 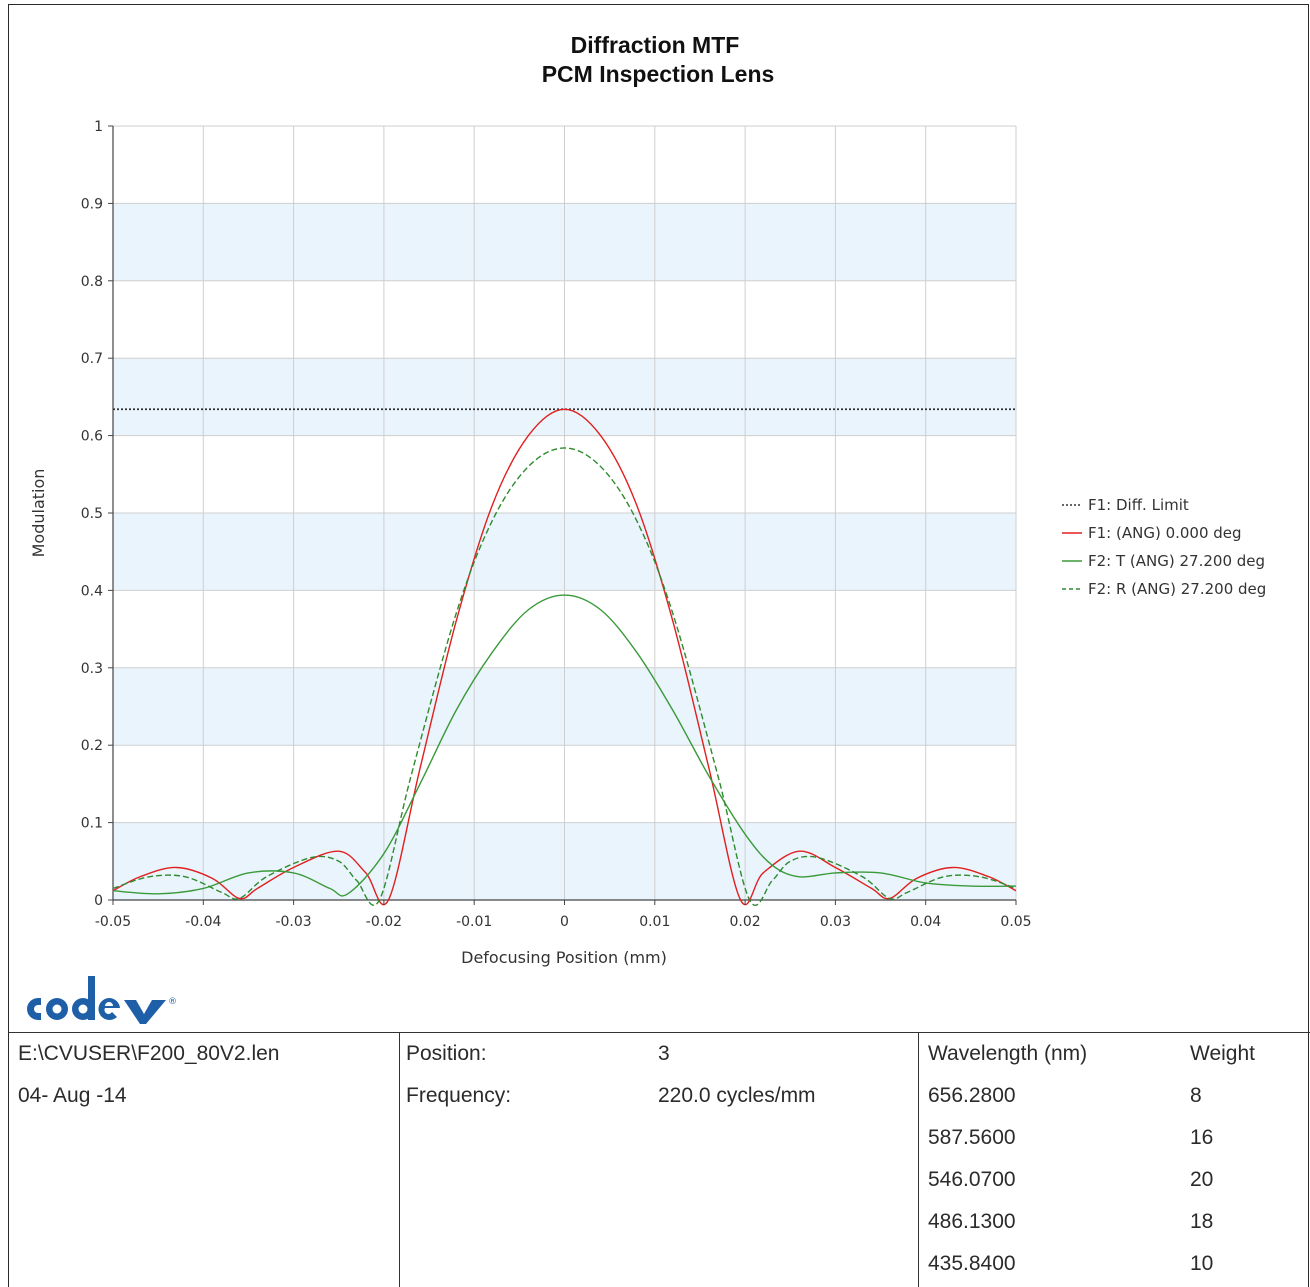 I want to click on weight-value: 18, so click(x=1202, y=1221).